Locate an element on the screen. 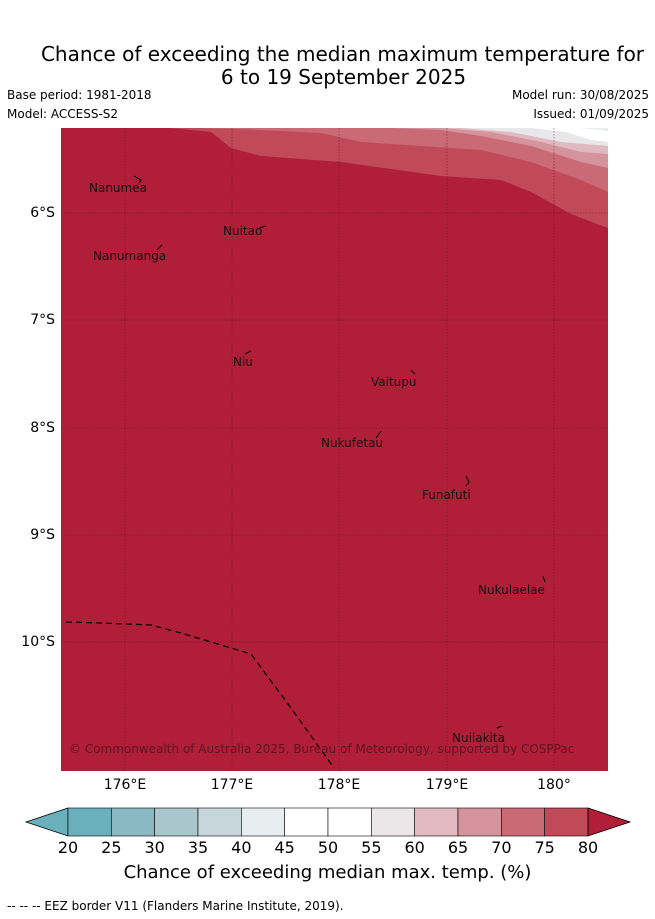  island-label-nukufetau: Nukufetau is located at coordinates (352, 443).